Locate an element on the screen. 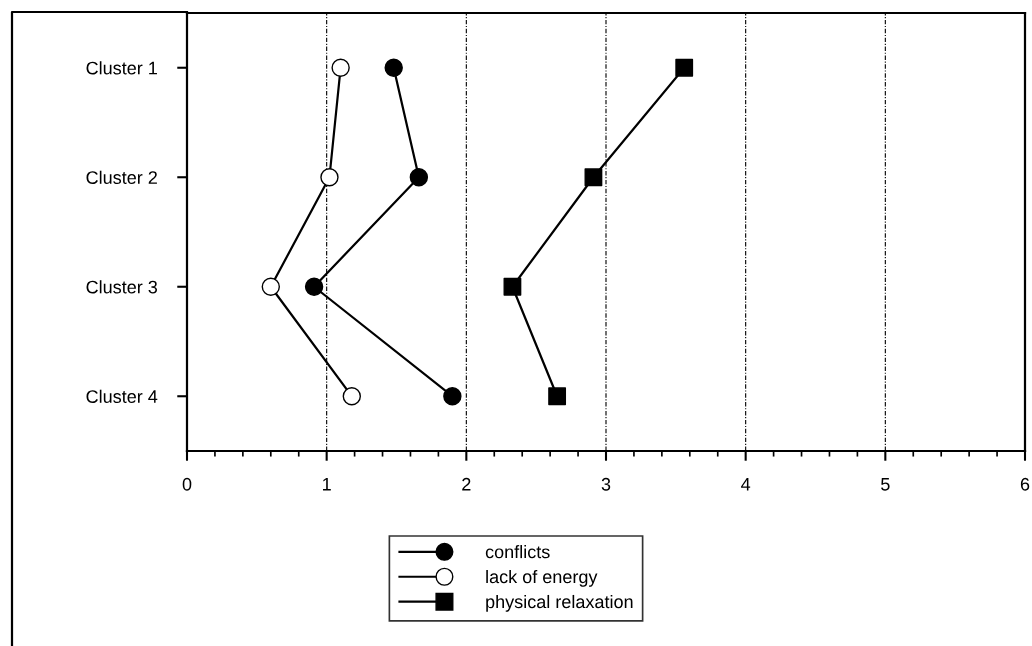  x-tick-label: 0 is located at coordinates (187, 484).